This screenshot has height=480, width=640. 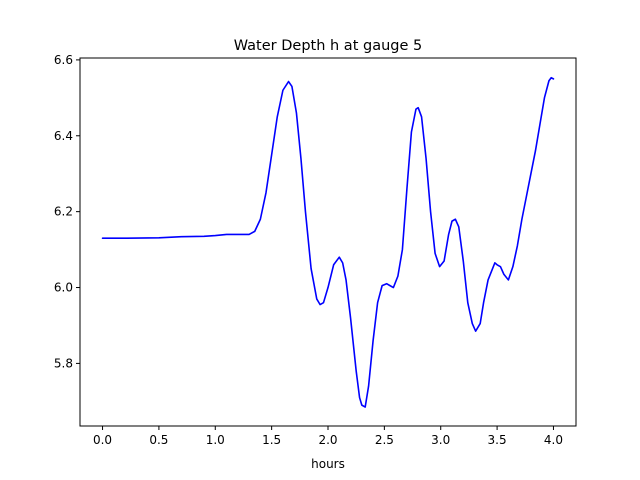 What do you see at coordinates (215, 440) in the screenshot?
I see `x-tick-label: 1.0` at bounding box center [215, 440].